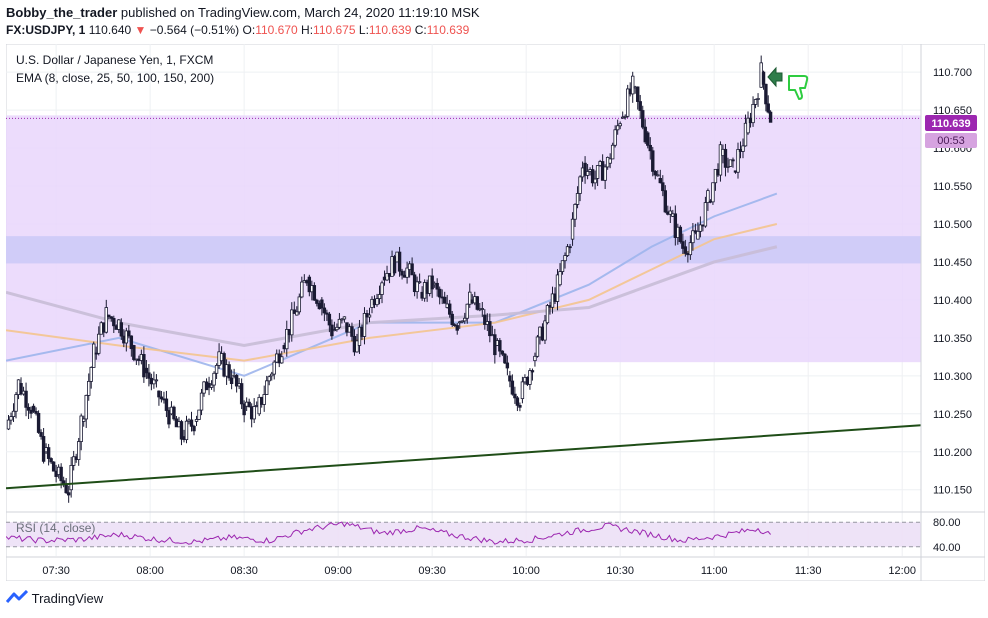  I want to click on price-tick-2: 110.250, so click(952, 415).